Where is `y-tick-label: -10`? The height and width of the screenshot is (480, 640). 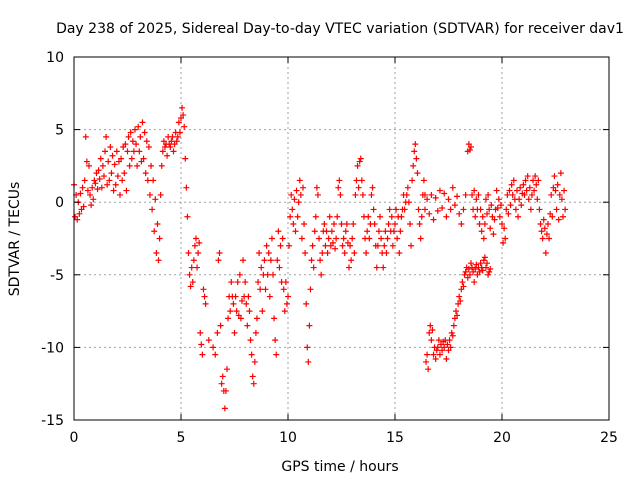
y-tick-label: -10 is located at coordinates (52, 348).